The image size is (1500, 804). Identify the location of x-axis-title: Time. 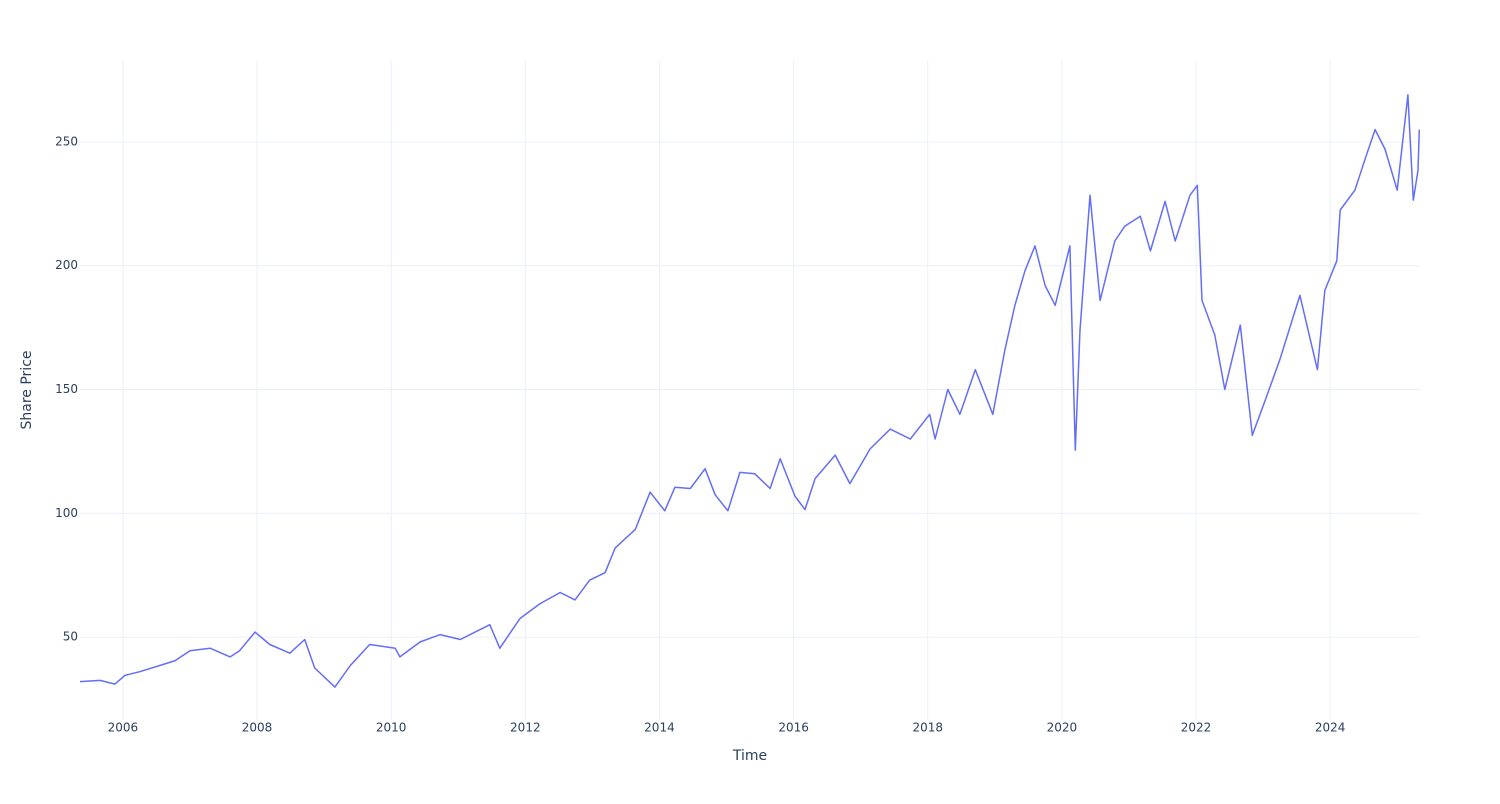
(749, 756).